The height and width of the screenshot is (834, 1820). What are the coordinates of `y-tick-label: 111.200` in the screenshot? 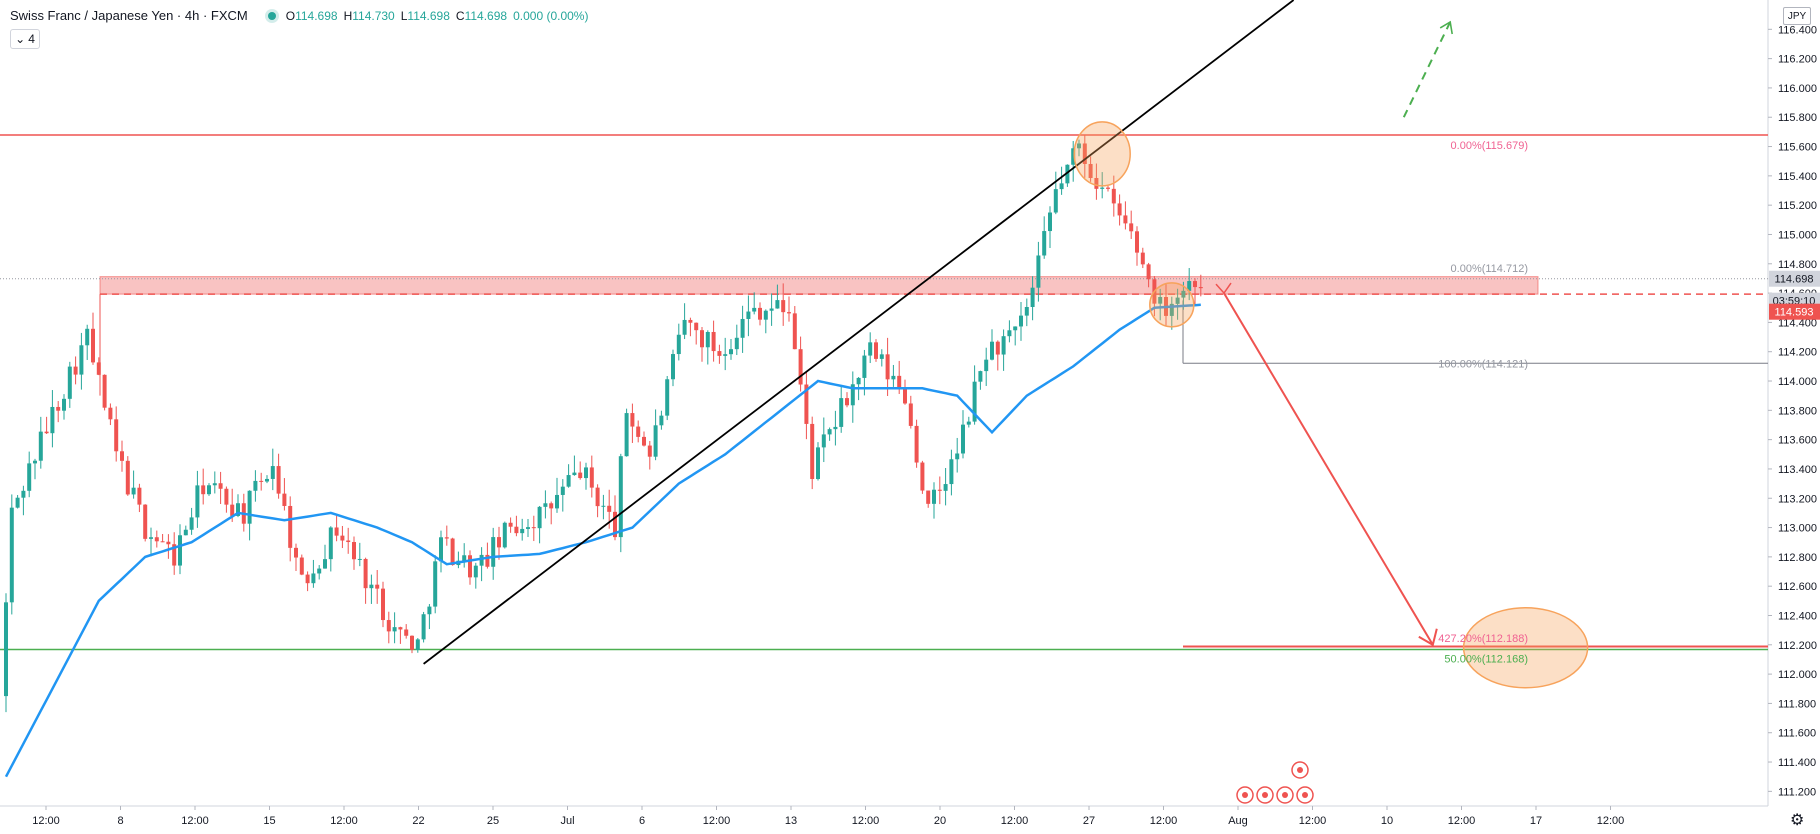 It's located at (1797, 792).